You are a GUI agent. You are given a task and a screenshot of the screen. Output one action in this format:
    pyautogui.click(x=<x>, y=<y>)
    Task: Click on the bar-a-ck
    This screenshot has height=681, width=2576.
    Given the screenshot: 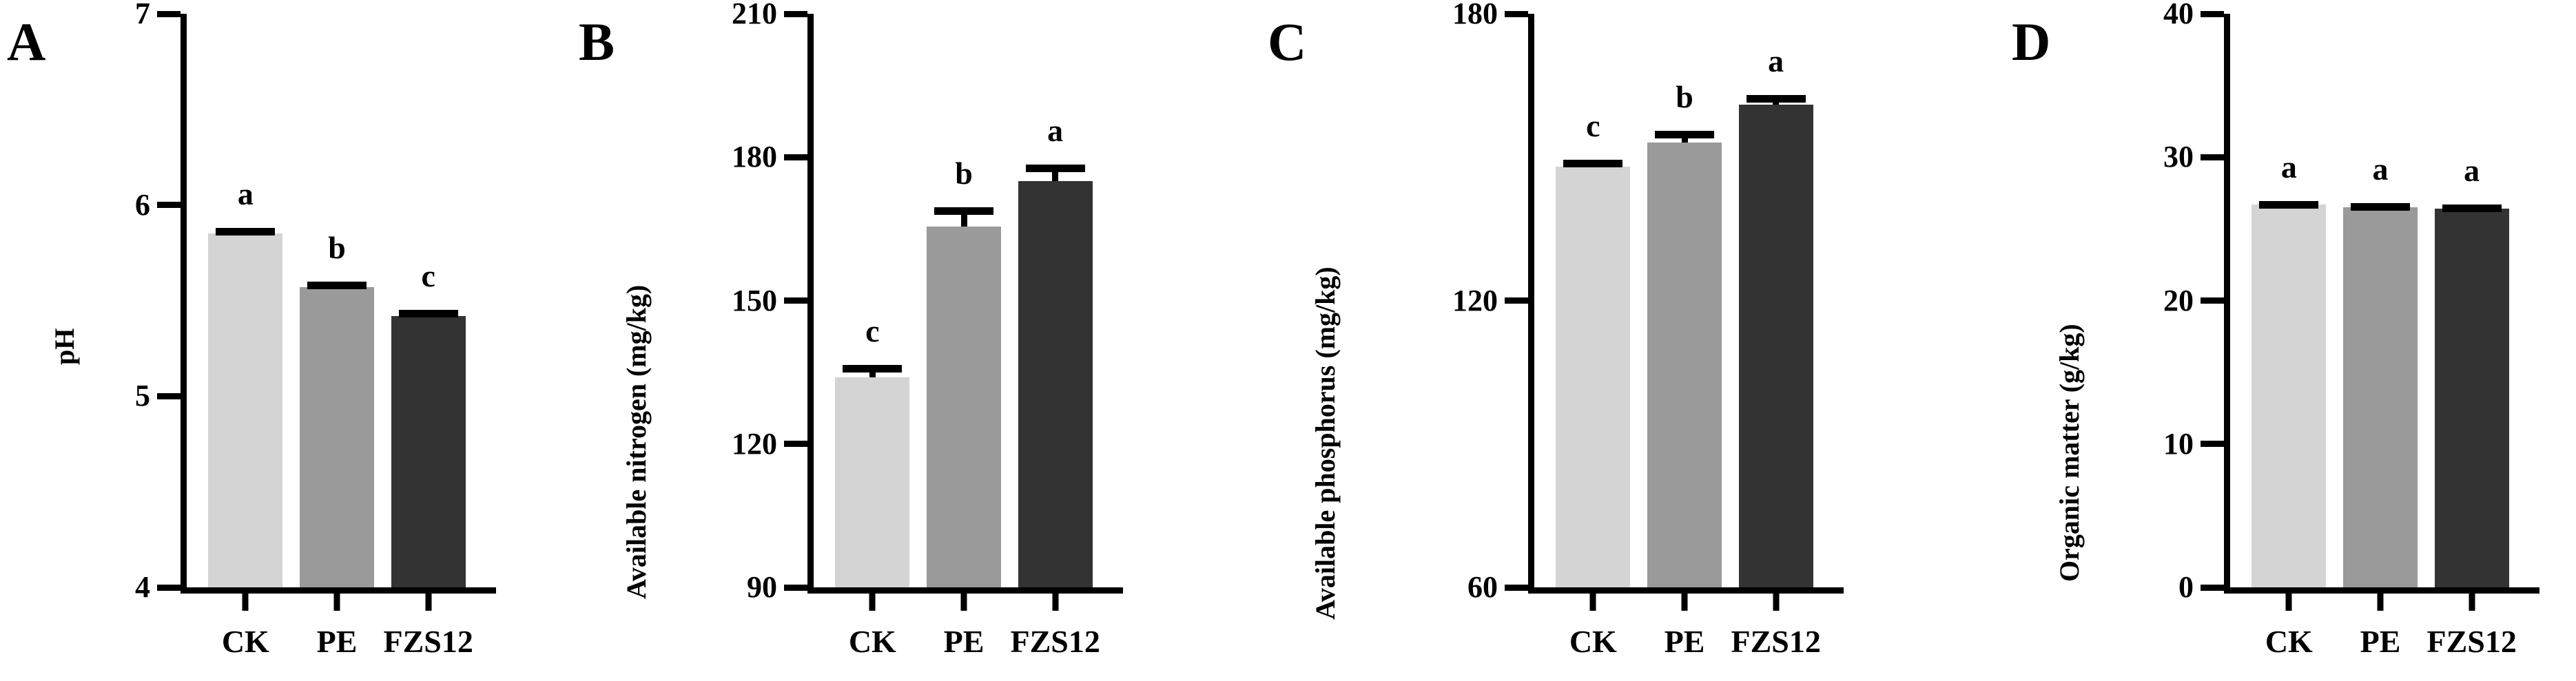 What is the action you would take?
    pyautogui.click(x=245, y=410)
    